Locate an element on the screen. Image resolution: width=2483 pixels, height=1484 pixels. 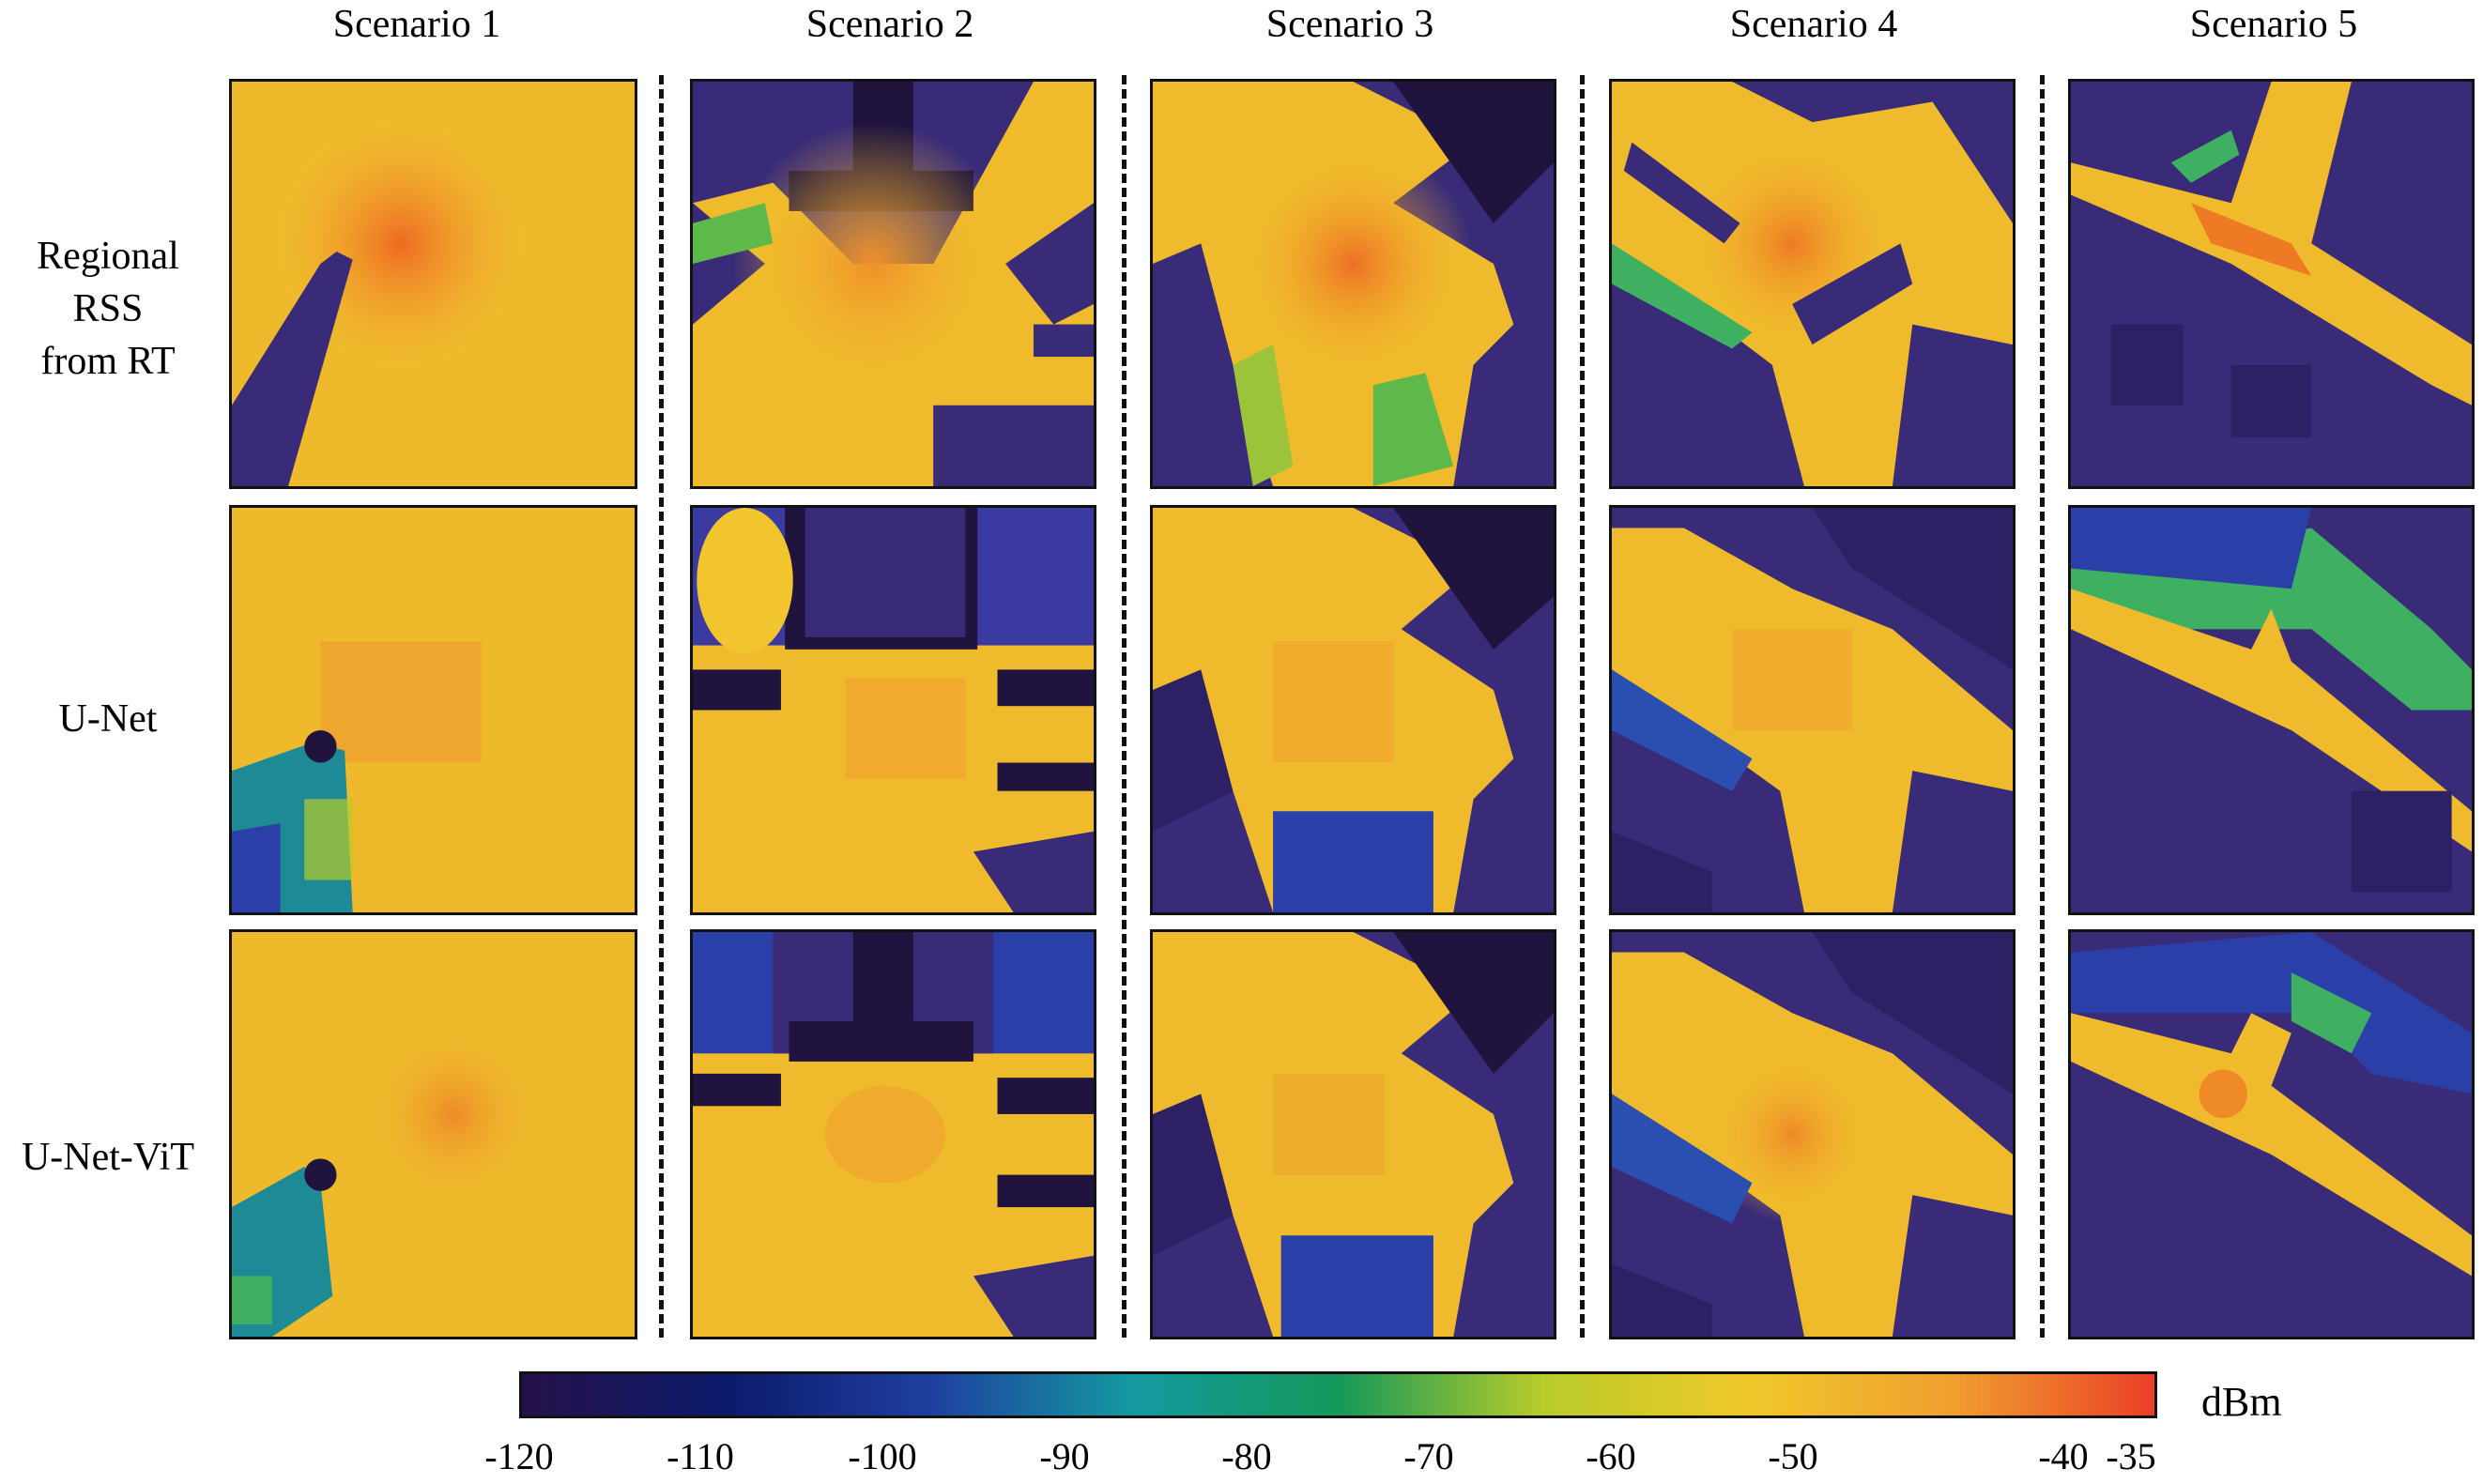
colorbar is located at coordinates (1338, 1394).